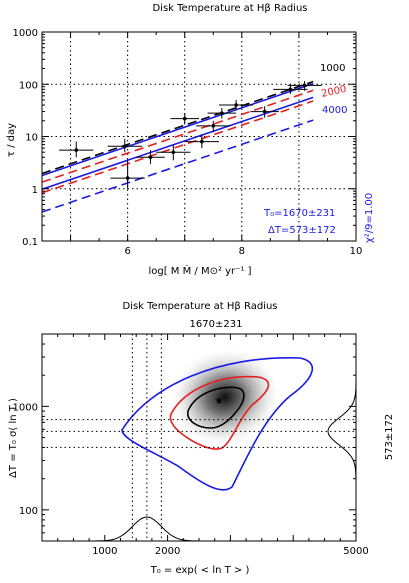 The image size is (409, 583). Describe the element at coordinates (333, 92) in the screenshot. I see `model-label-2000: 2000` at that location.